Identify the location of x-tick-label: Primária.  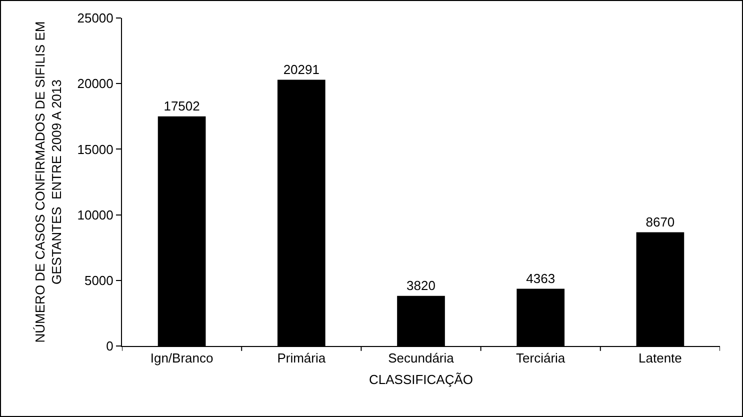
(301, 358).